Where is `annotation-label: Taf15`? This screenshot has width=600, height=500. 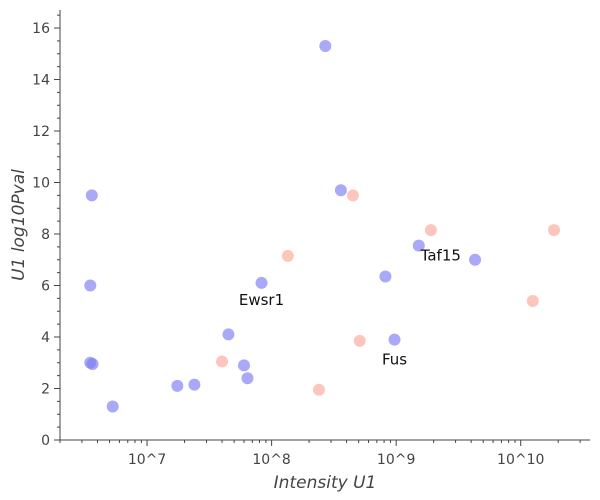 annotation-label: Taf15 is located at coordinates (440, 256).